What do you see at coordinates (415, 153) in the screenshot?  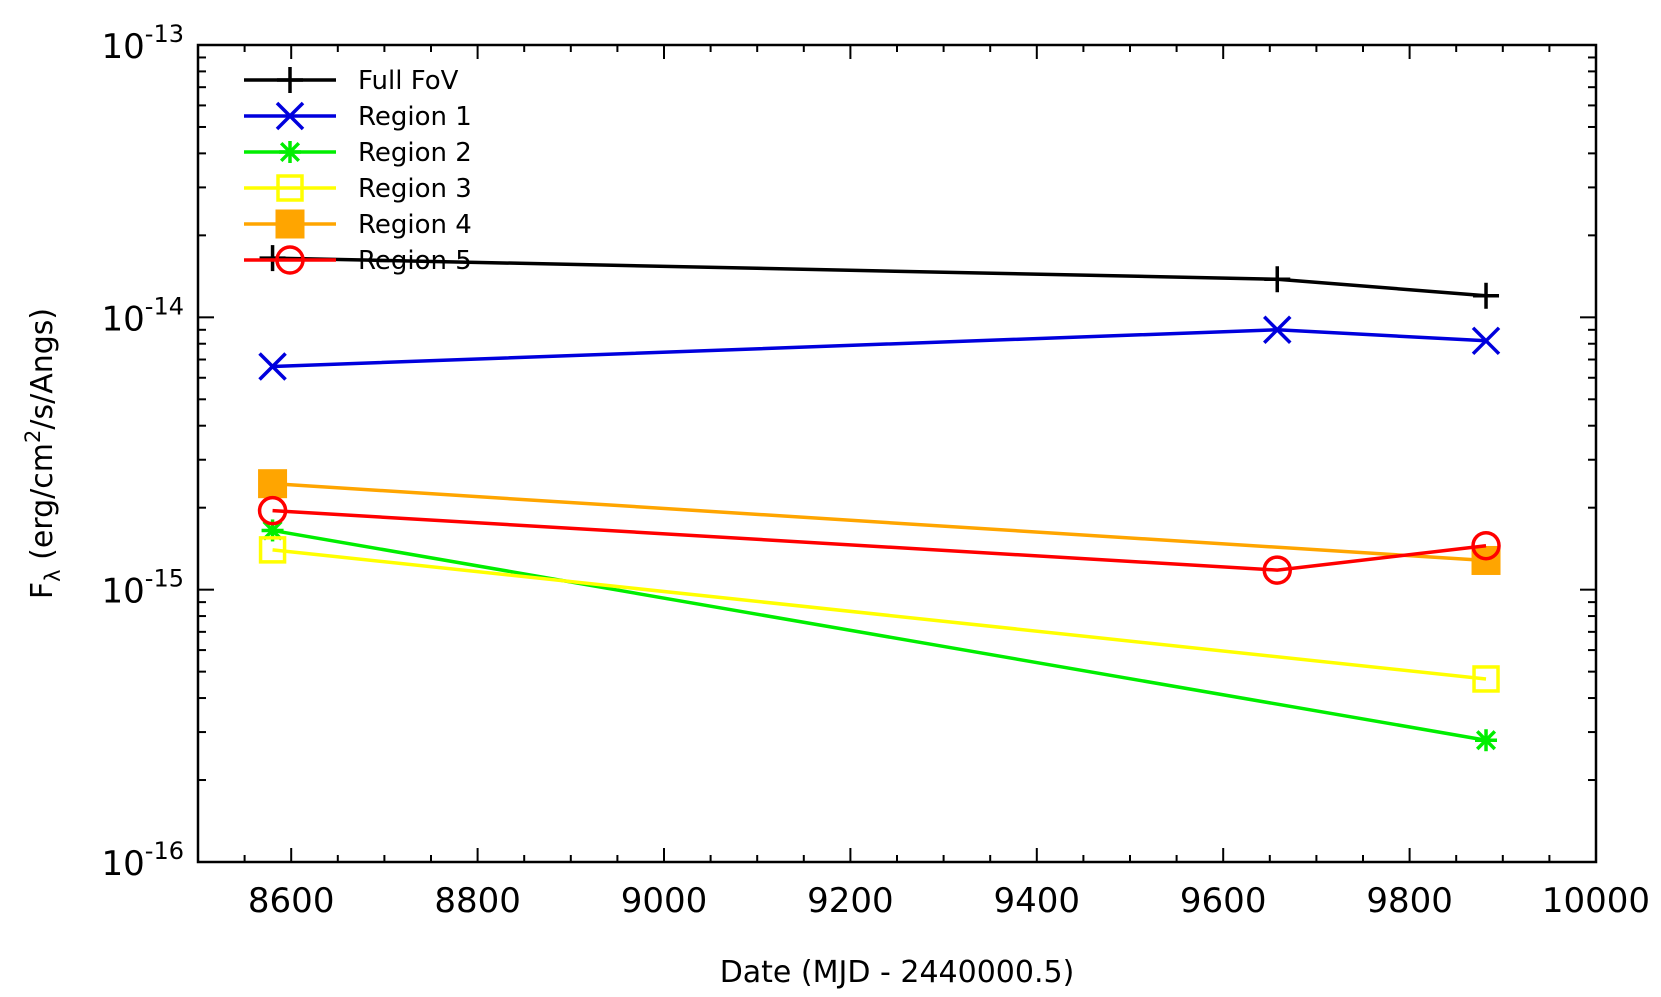 I see `legend-label: Region 2` at bounding box center [415, 153].